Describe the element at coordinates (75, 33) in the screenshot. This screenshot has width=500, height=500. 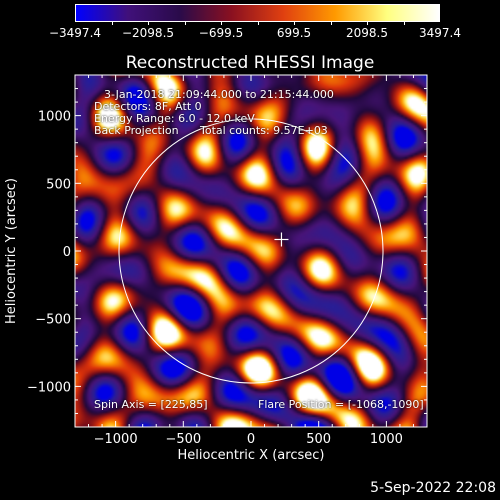
I see `colorbar-tick-label: −3497.4` at that location.